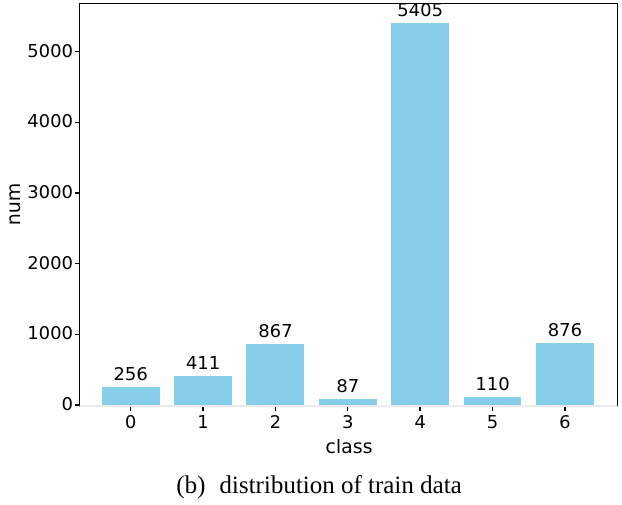  I want to click on y-tick-label: 5000, so click(50, 51).